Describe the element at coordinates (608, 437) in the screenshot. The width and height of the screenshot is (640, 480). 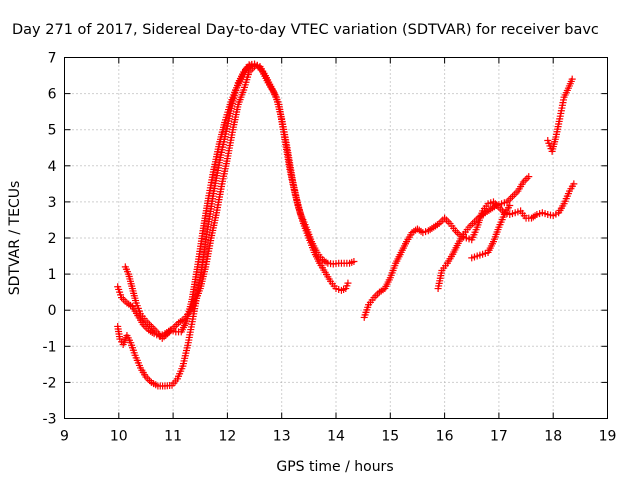
I see `x-tick-label: 19` at that location.